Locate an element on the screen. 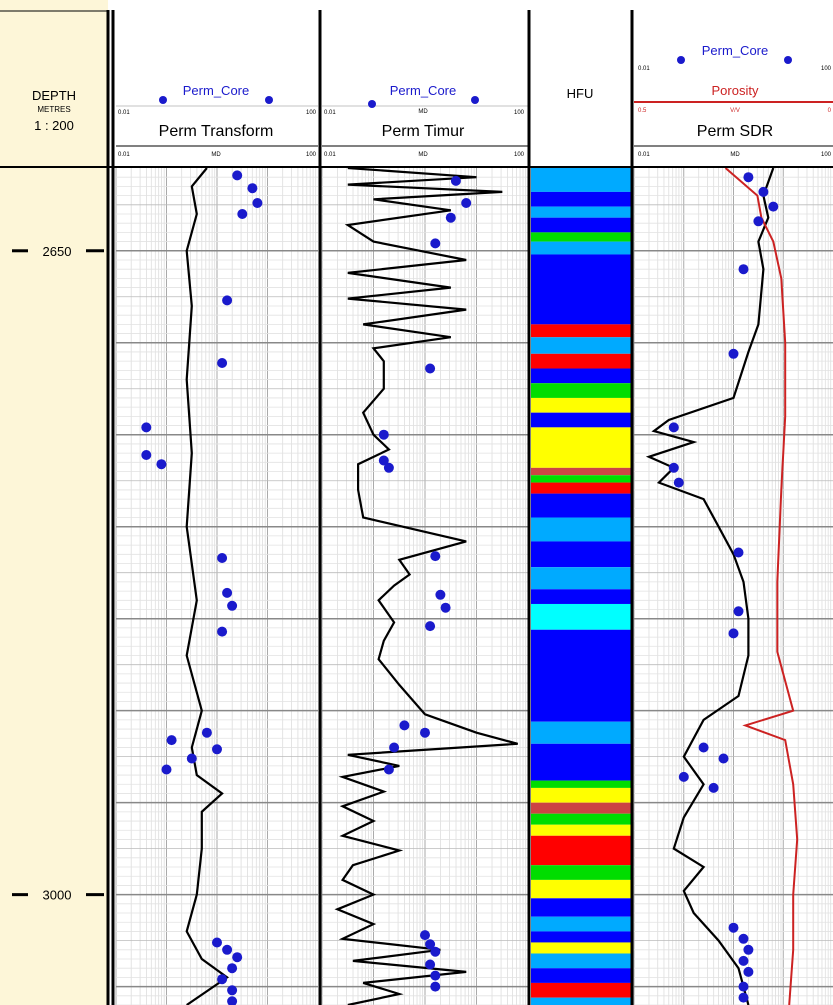 This screenshot has width=833, height=1005. perm-timur-title: Perm Timur is located at coordinates (423, 131).